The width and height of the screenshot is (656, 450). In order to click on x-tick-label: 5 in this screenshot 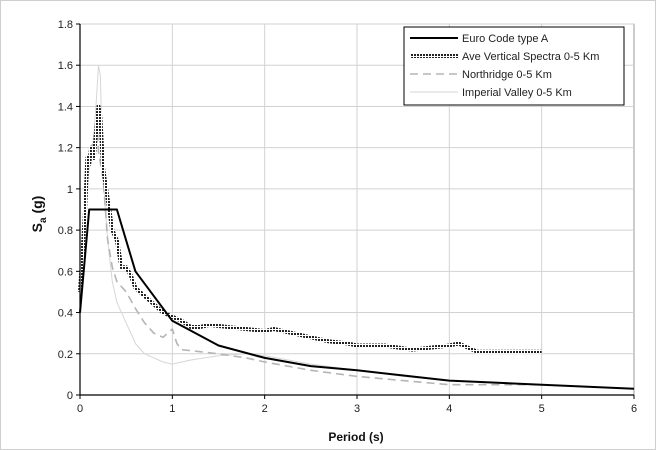, I will do `click(542, 409)`.